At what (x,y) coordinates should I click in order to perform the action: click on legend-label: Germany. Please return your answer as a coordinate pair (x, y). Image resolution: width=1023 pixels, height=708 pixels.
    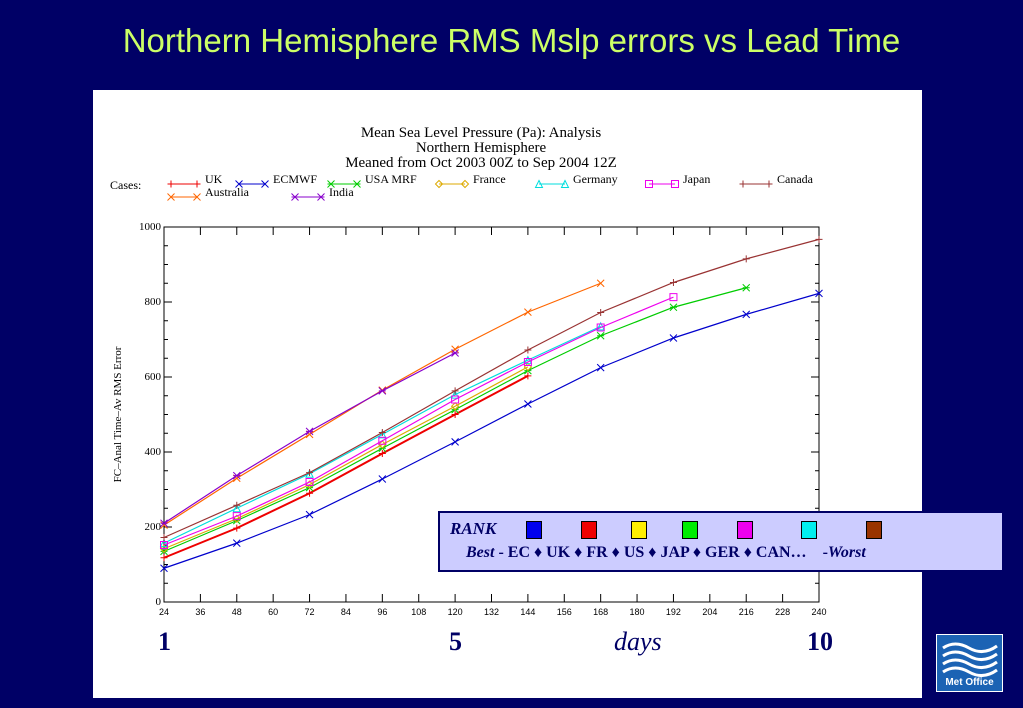
    Looking at the image, I should click on (595, 179).